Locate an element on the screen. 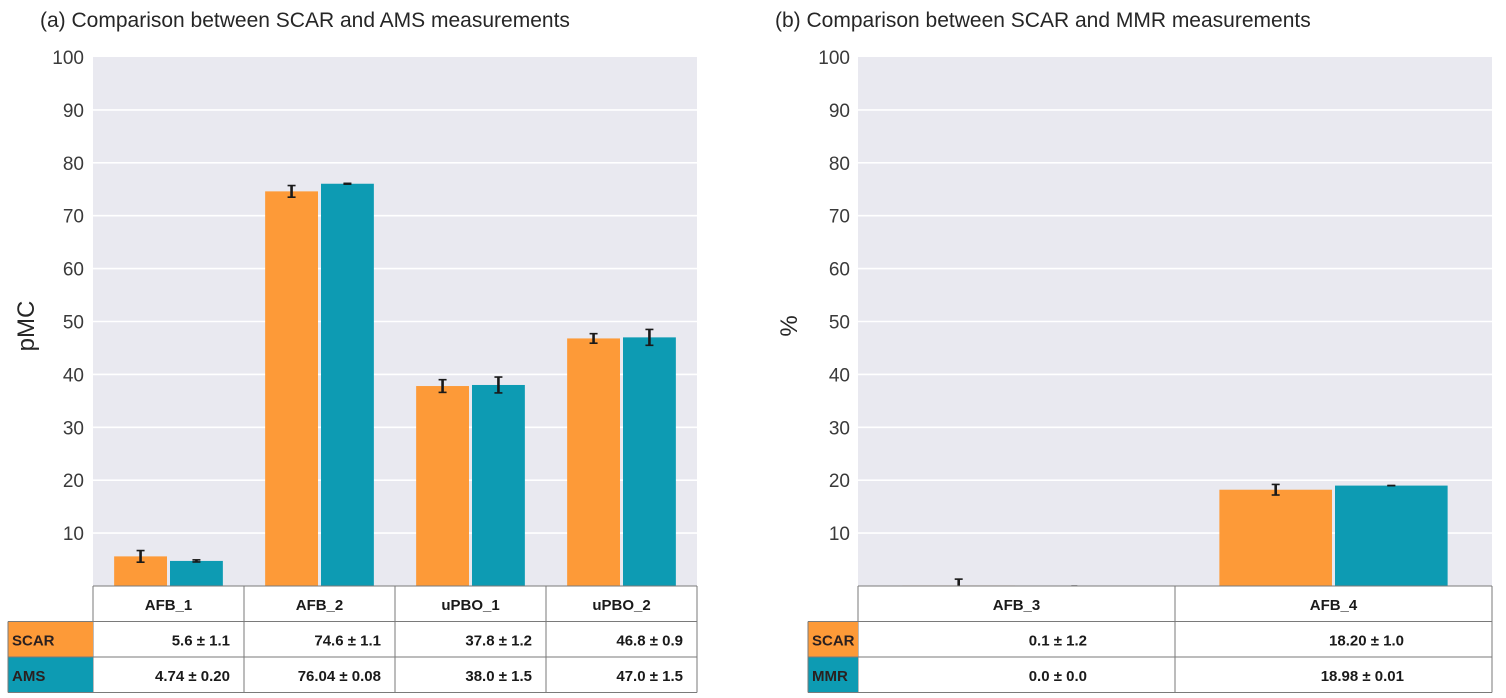 Image resolution: width=1506 pixels, height=698 pixels. table-cell: 38.0 ± 1.5 is located at coordinates (498, 676).